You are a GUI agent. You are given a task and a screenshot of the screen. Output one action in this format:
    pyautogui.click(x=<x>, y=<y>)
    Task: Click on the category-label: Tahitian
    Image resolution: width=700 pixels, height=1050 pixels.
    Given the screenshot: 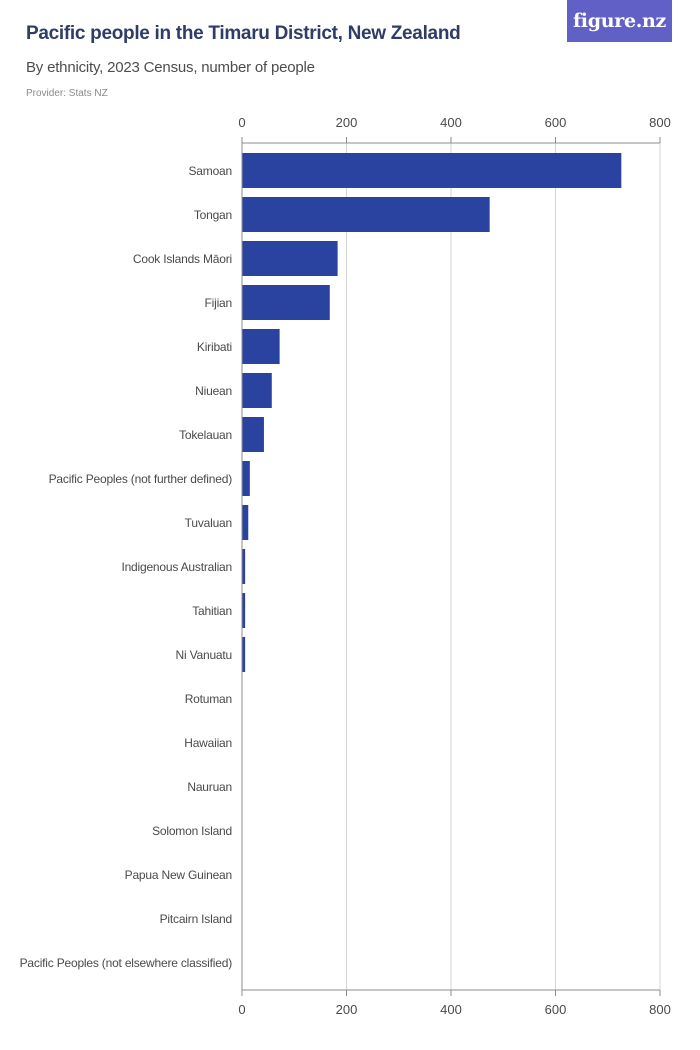 What is the action you would take?
    pyautogui.click(x=212, y=611)
    